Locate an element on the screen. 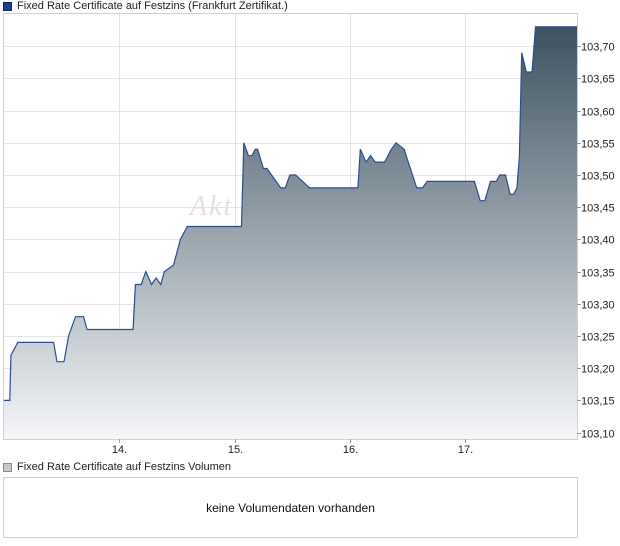 The image size is (620, 546). y-tick-label: 103,65 is located at coordinates (598, 80).